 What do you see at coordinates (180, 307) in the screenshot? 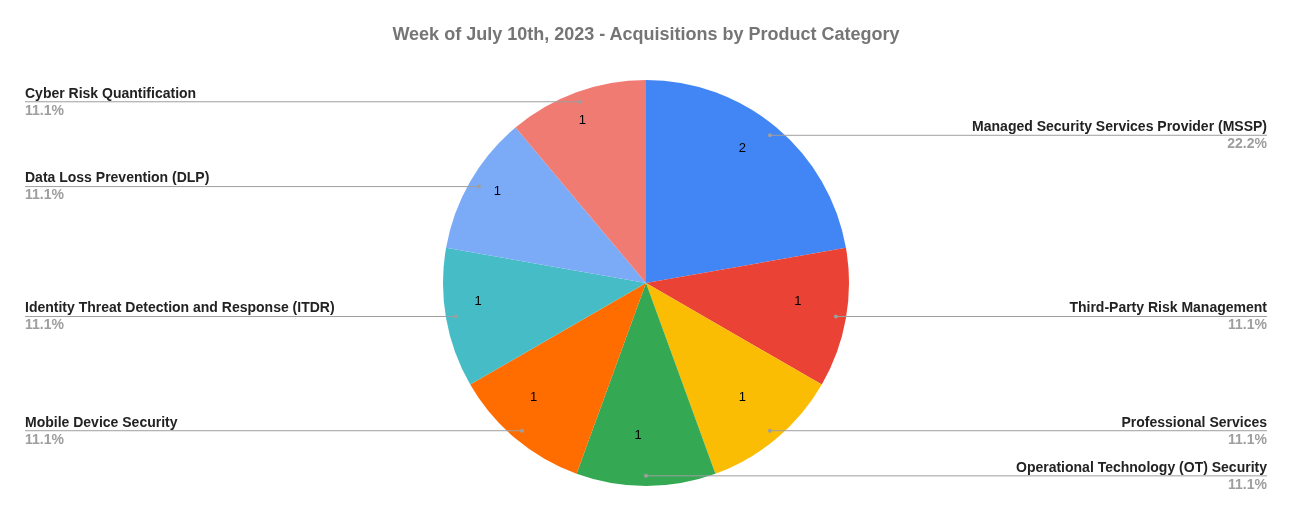
I see `slice-label: Identity Threat Detection and Response (ITDR)` at bounding box center [180, 307].